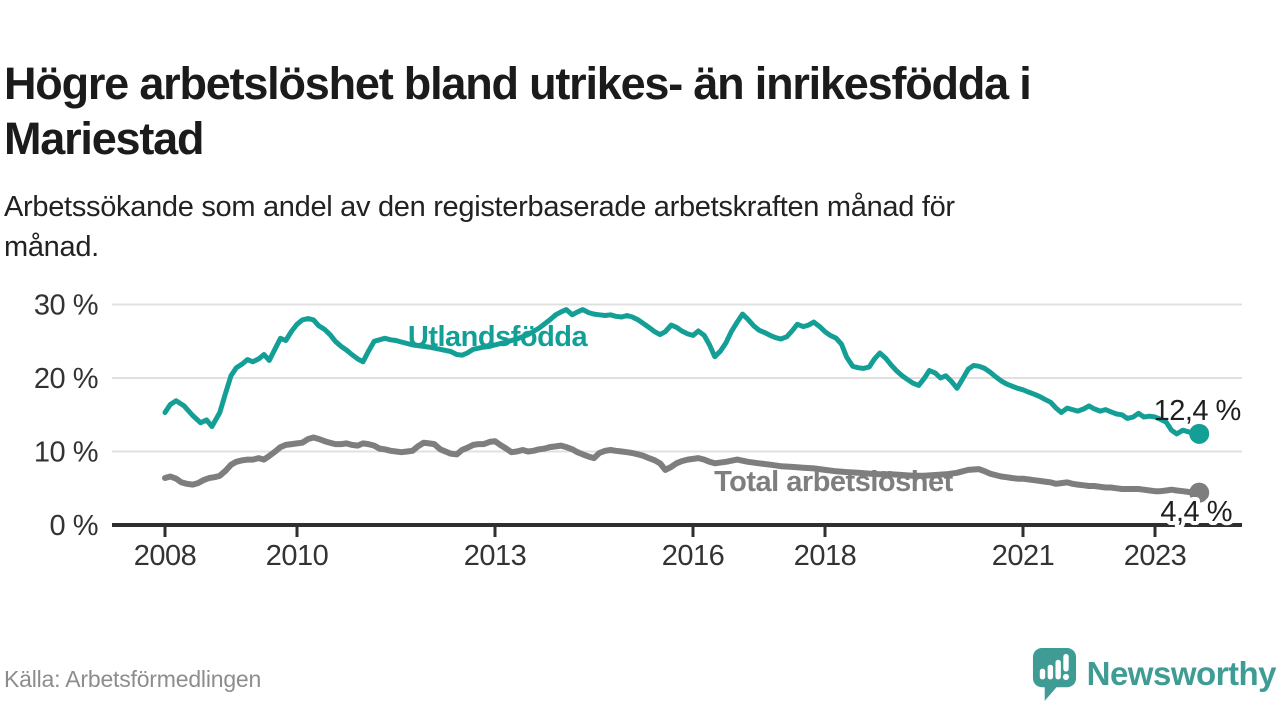 This screenshot has height=720, width=1280. I want to click on newsworthy-icon, so click(1054, 674).